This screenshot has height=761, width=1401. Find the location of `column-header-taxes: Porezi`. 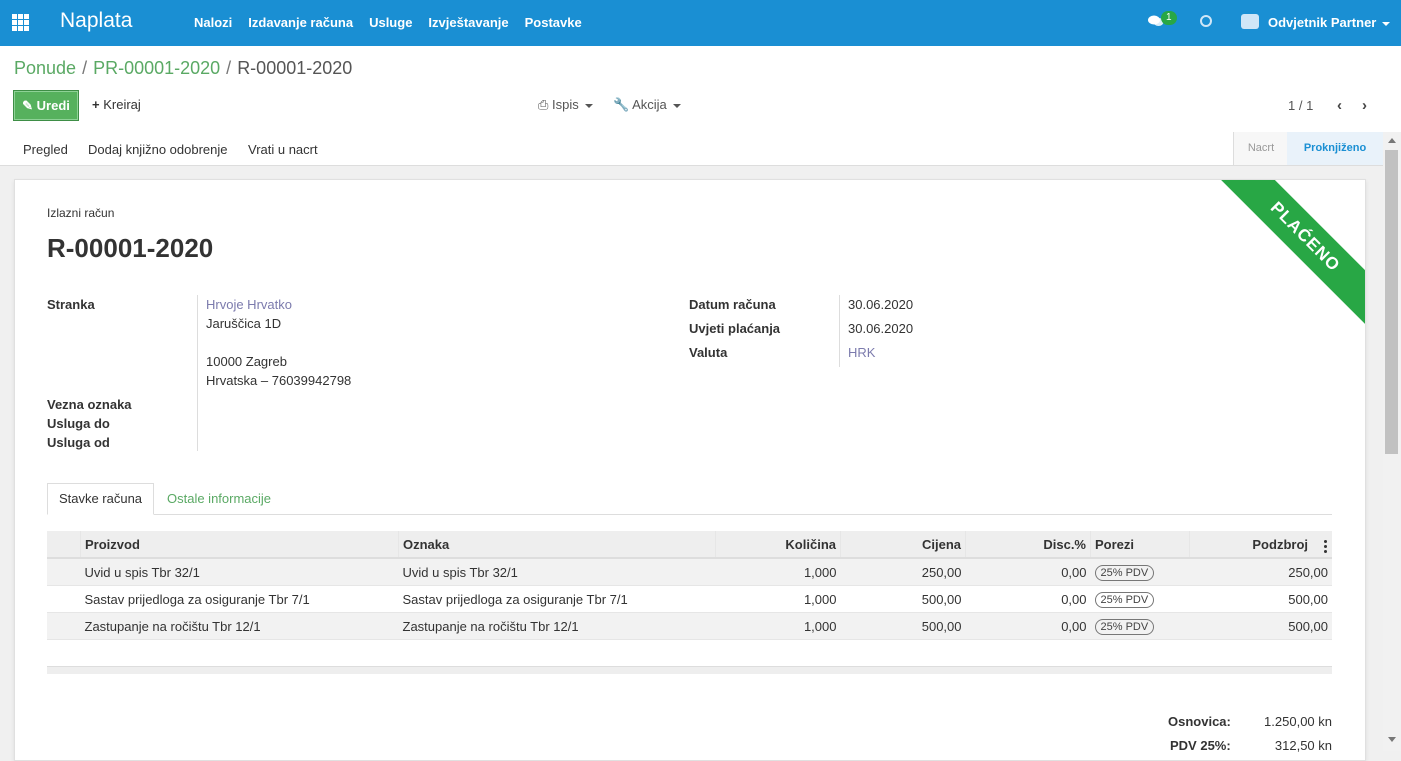

column-header-taxes: Porezi is located at coordinates (1140, 545).